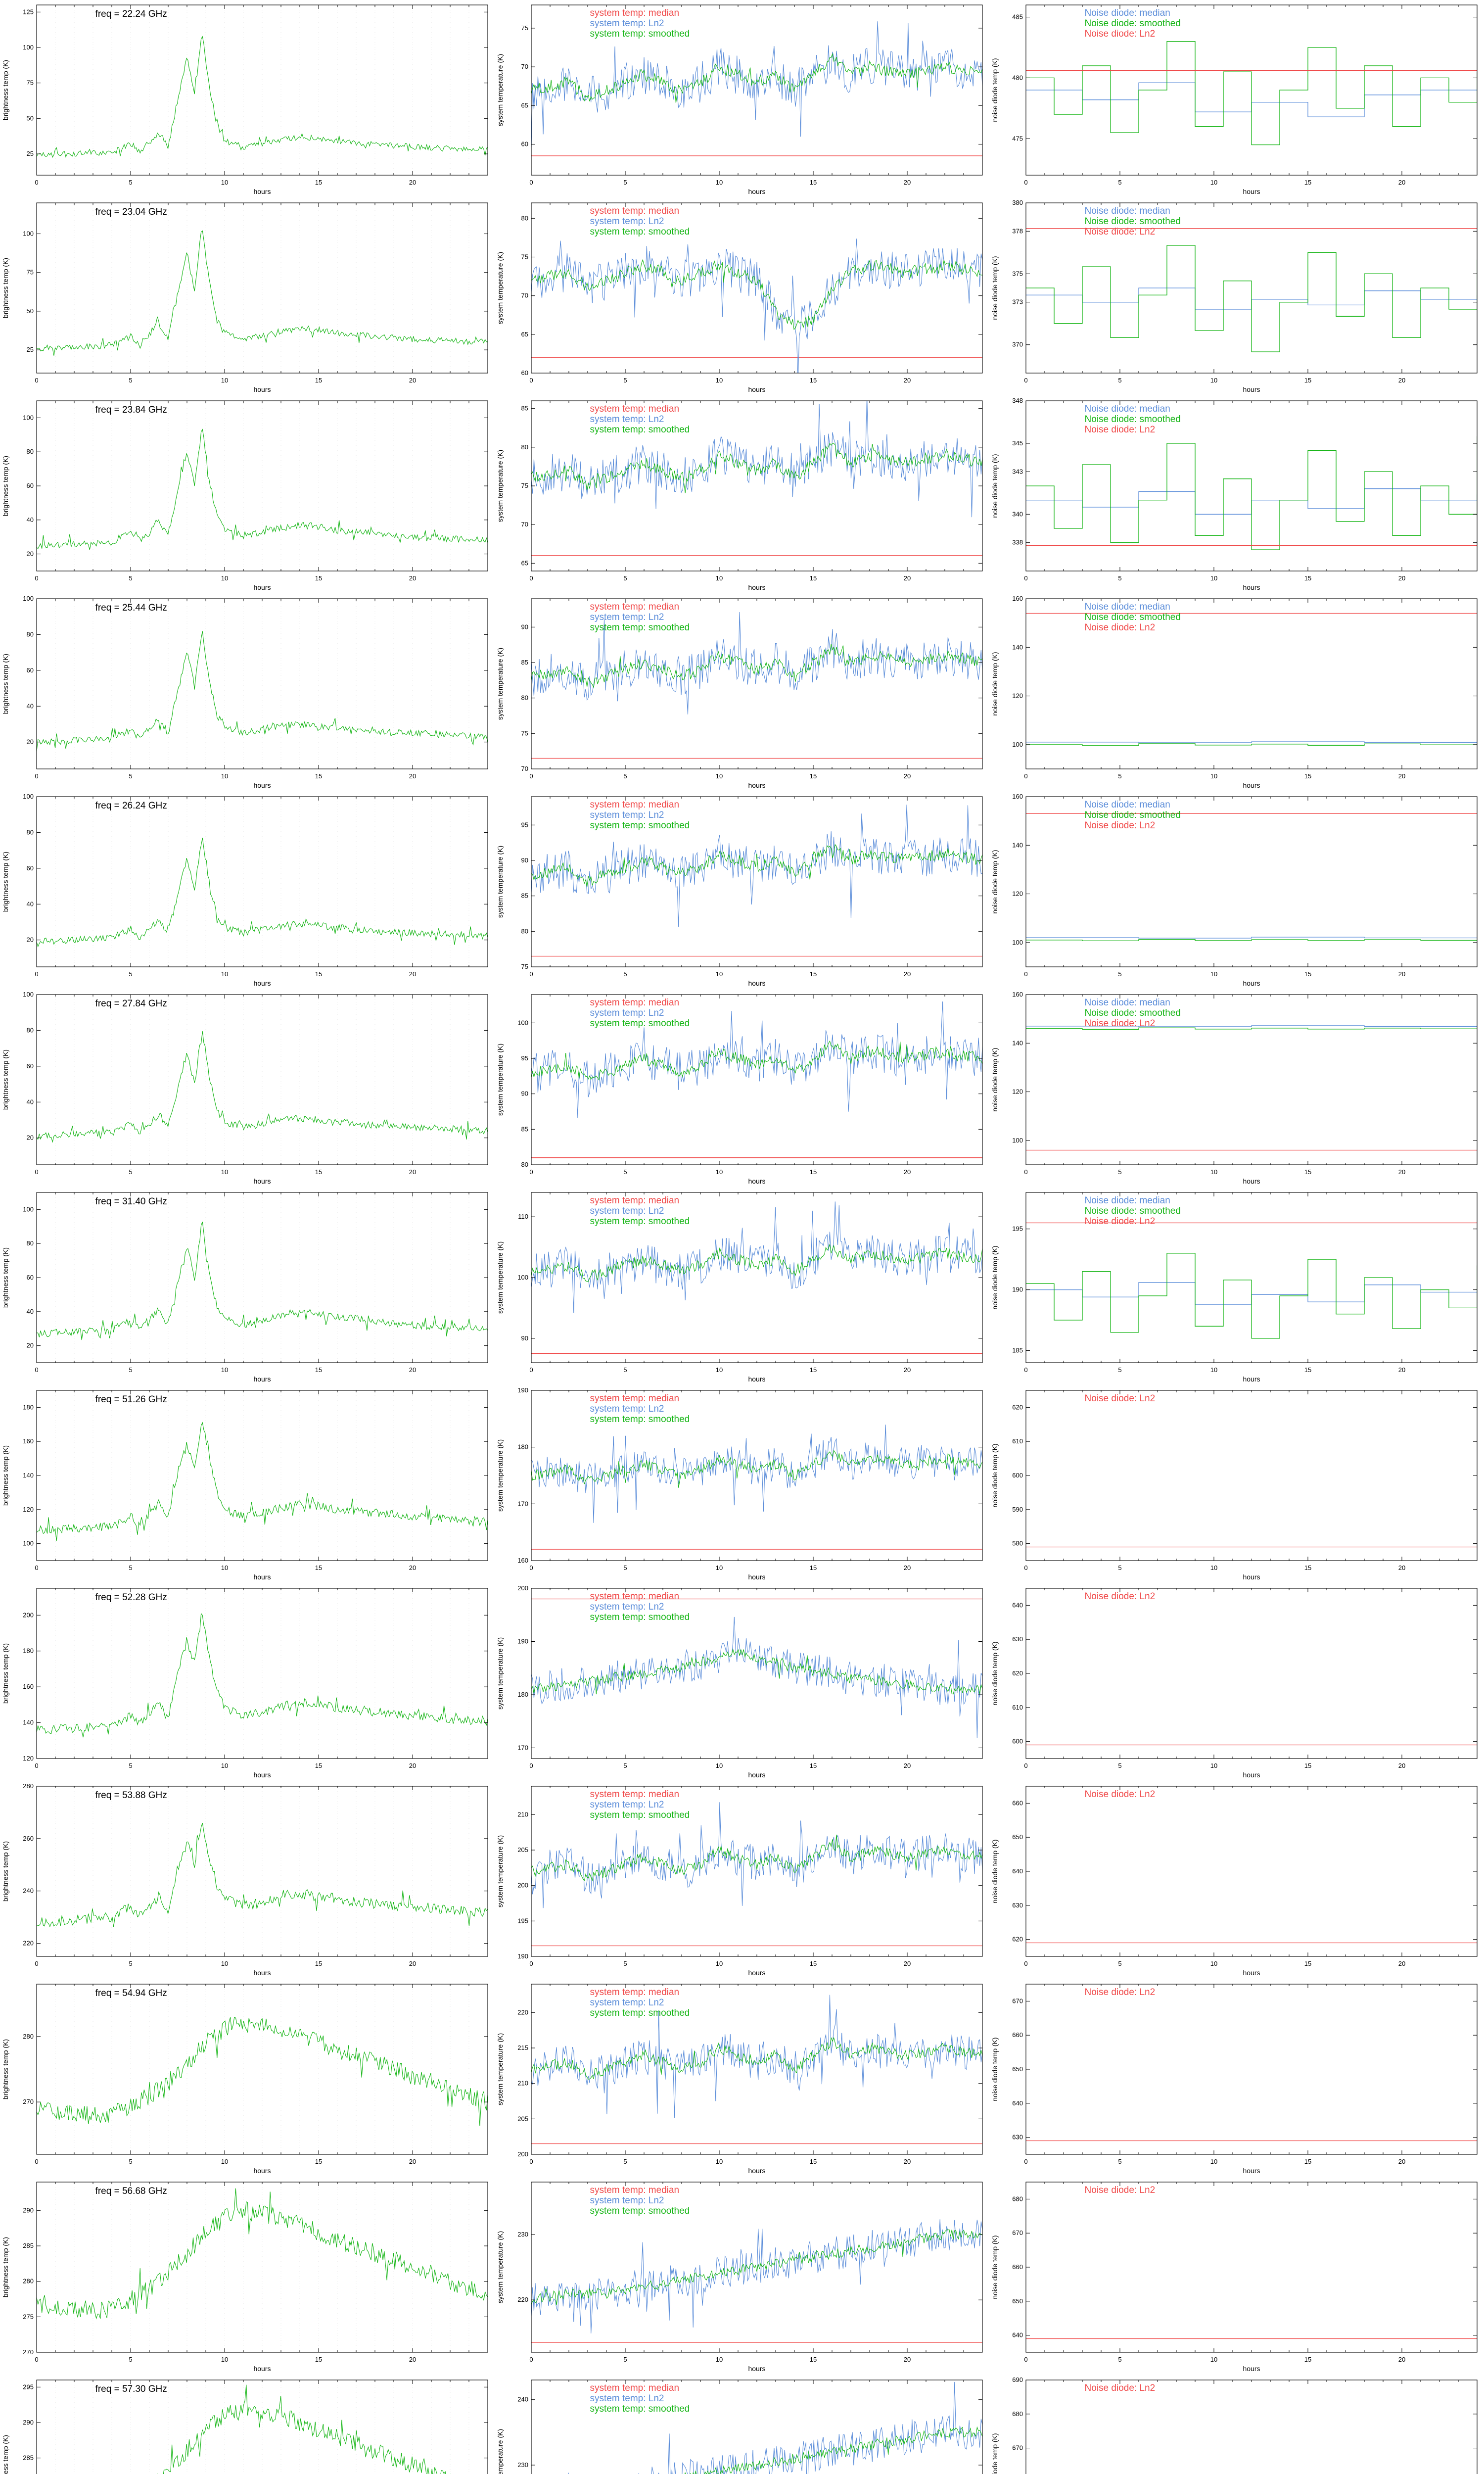 The image size is (1484, 2474). I want to click on y-tick-label: 485, so click(1017, 17).